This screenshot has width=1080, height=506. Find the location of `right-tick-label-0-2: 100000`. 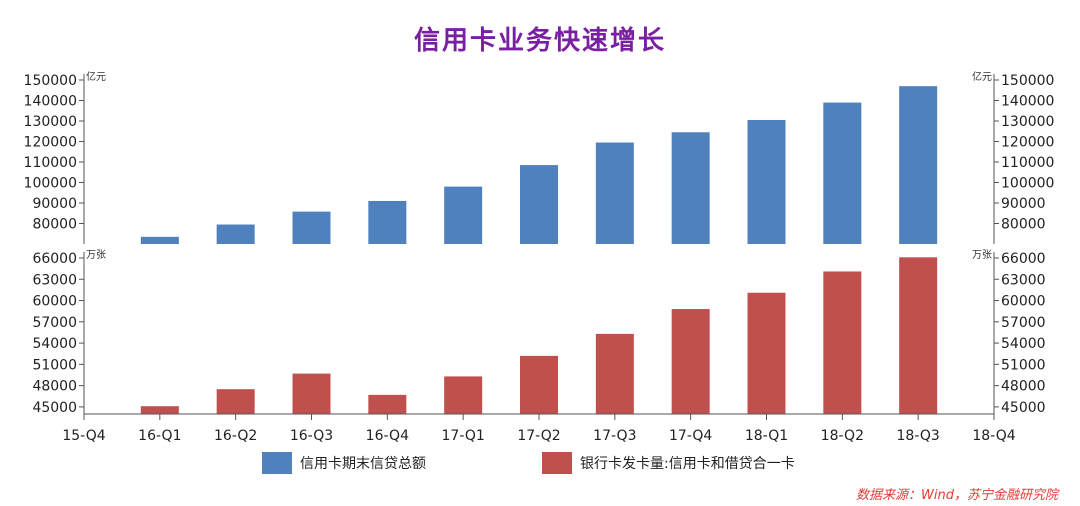

right-tick-label-0-2: 100000 is located at coordinates (1027, 184).